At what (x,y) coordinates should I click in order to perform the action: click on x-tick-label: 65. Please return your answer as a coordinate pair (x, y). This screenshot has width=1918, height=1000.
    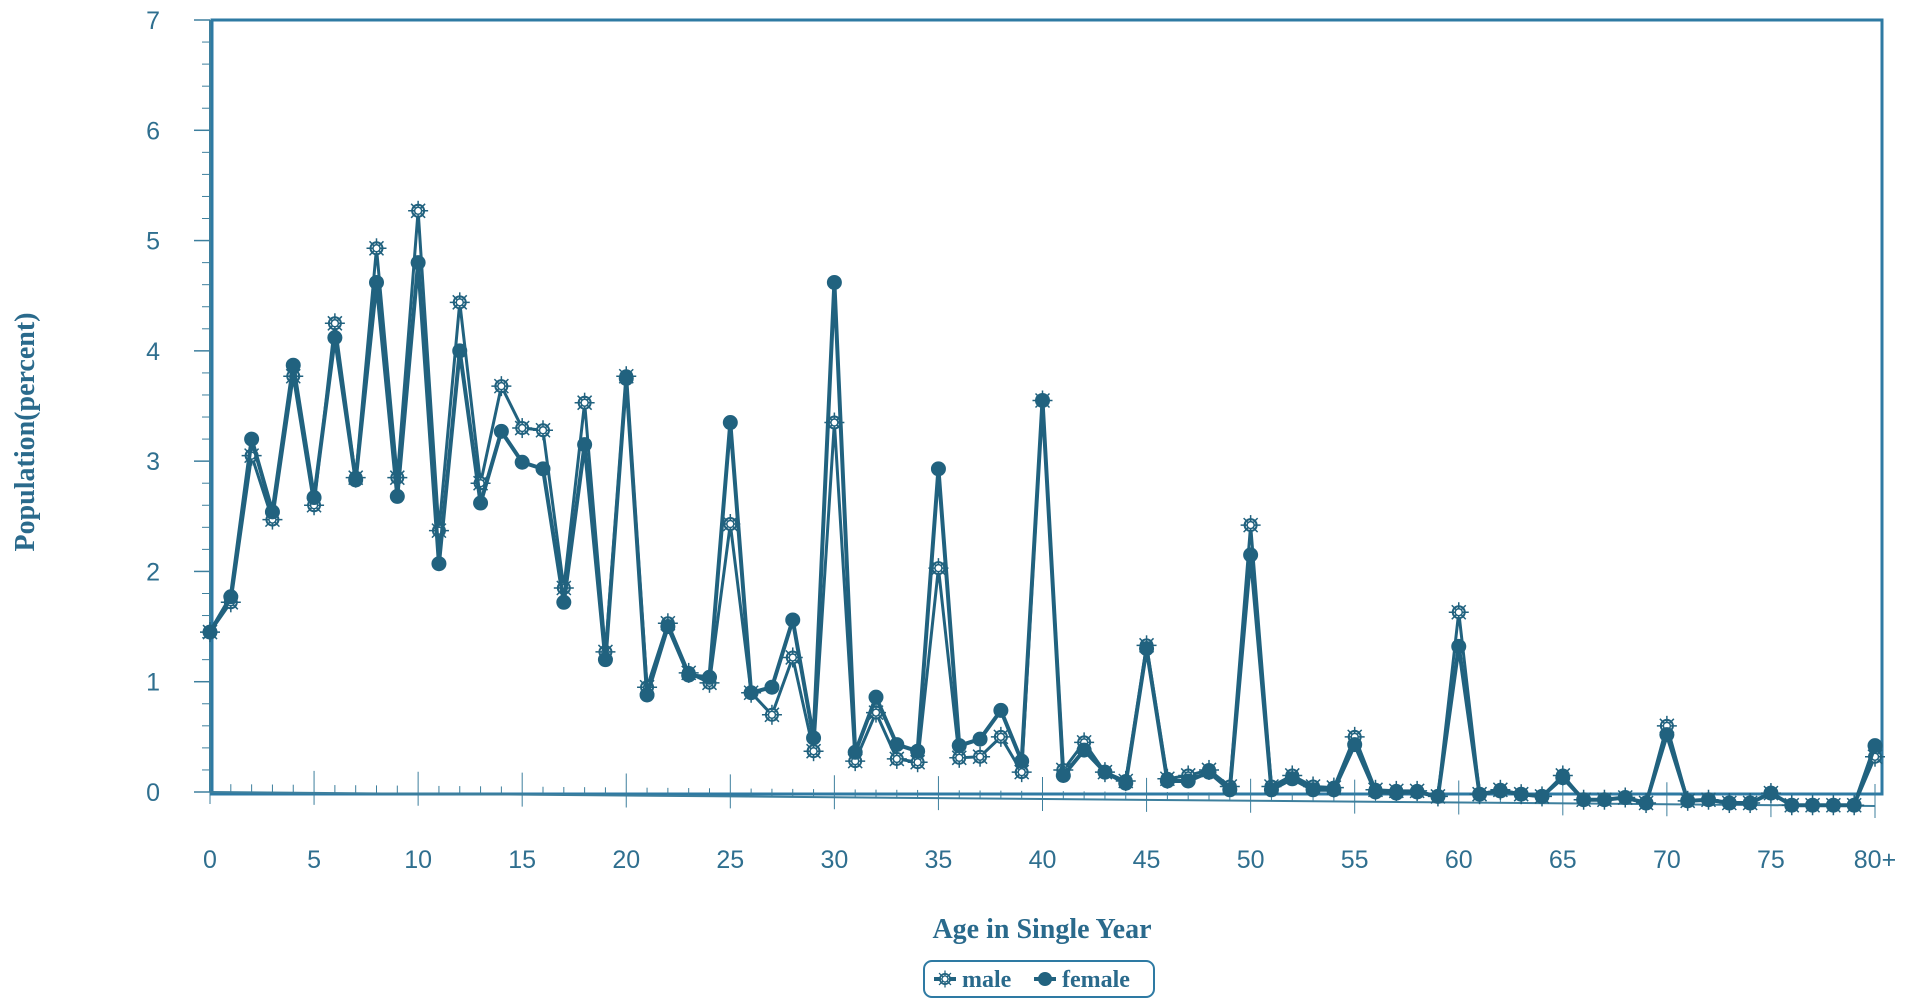
    Looking at the image, I should click on (1563, 860).